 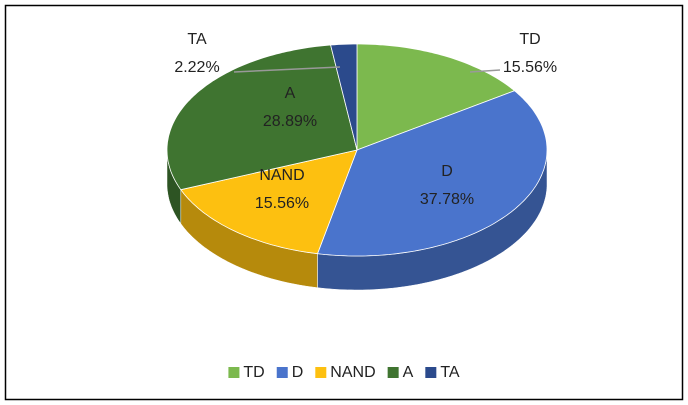 I want to click on data-label-value: 28.89%, so click(x=290, y=121).